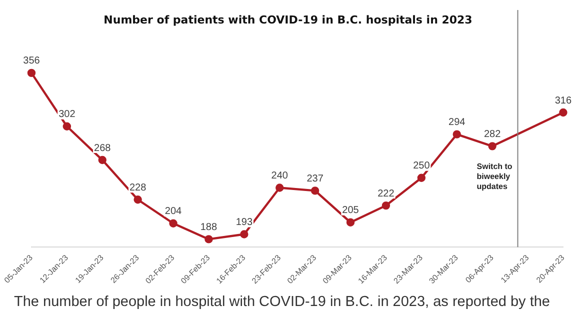  I want to click on data-label: 268, so click(103, 148).